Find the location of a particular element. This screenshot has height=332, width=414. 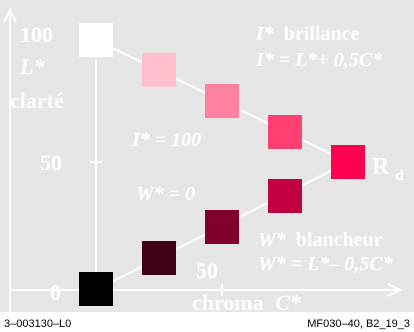

swatch-red-rd is located at coordinates (348, 162).